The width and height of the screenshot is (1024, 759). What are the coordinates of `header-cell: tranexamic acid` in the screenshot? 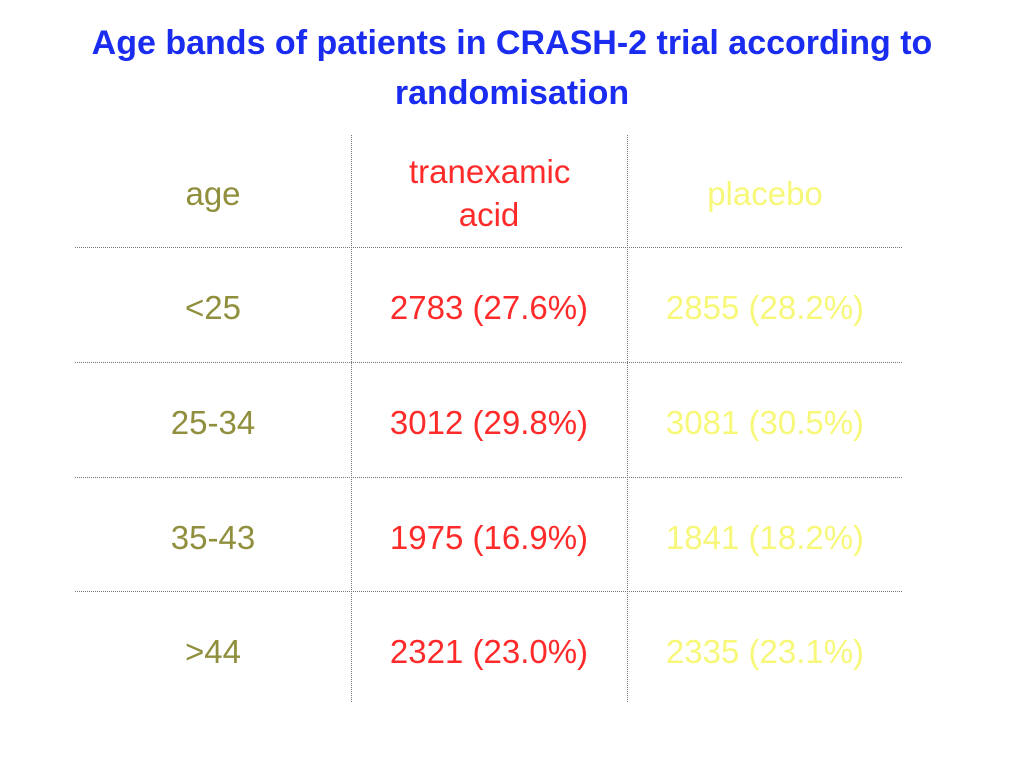 It's located at (490, 193).